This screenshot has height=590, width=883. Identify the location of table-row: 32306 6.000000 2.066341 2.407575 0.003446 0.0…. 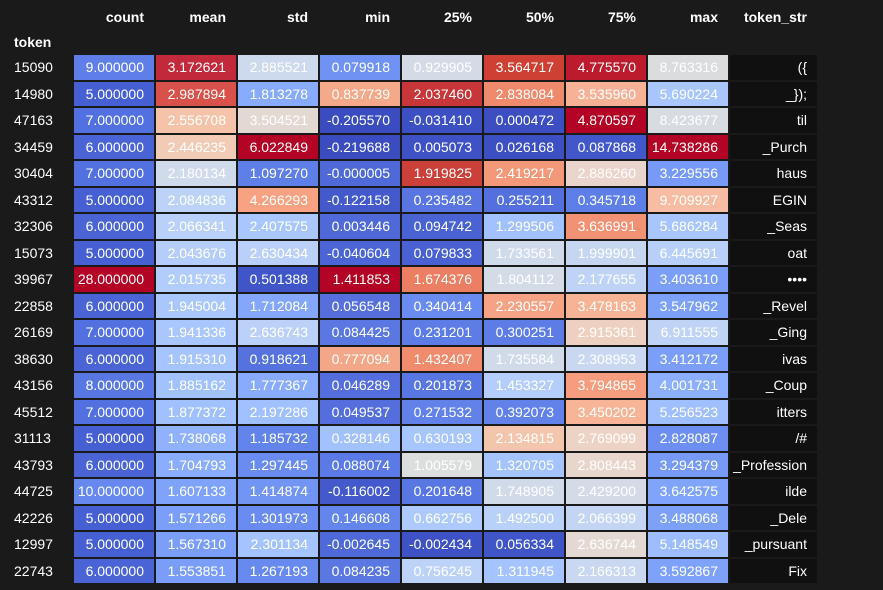
(409, 226).